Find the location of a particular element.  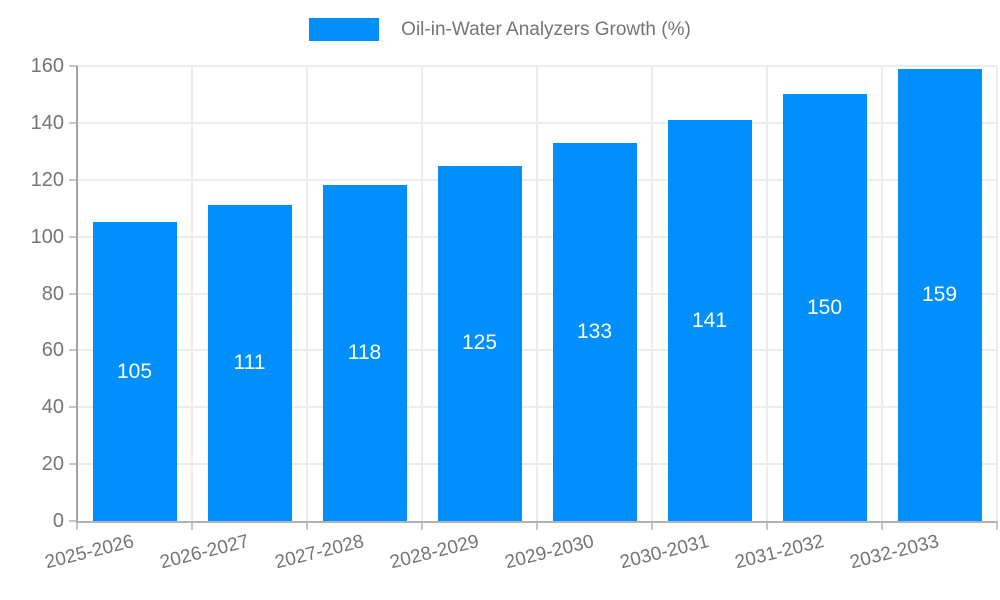

legend: Oil-in-Water Analyzers Growth (%) is located at coordinates (500, 29).